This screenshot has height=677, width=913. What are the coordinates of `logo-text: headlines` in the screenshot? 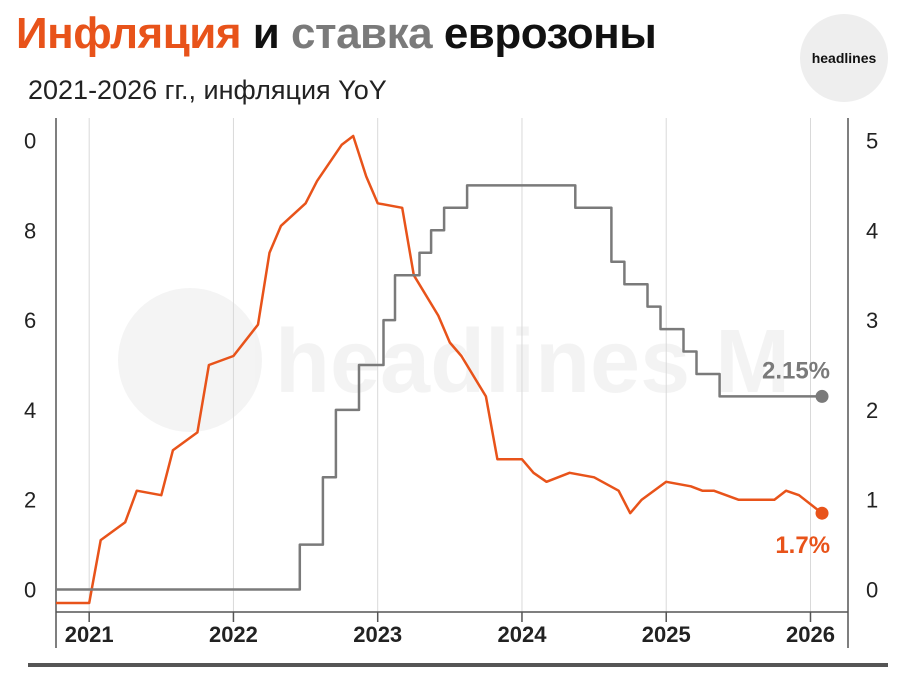 It's located at (844, 58).